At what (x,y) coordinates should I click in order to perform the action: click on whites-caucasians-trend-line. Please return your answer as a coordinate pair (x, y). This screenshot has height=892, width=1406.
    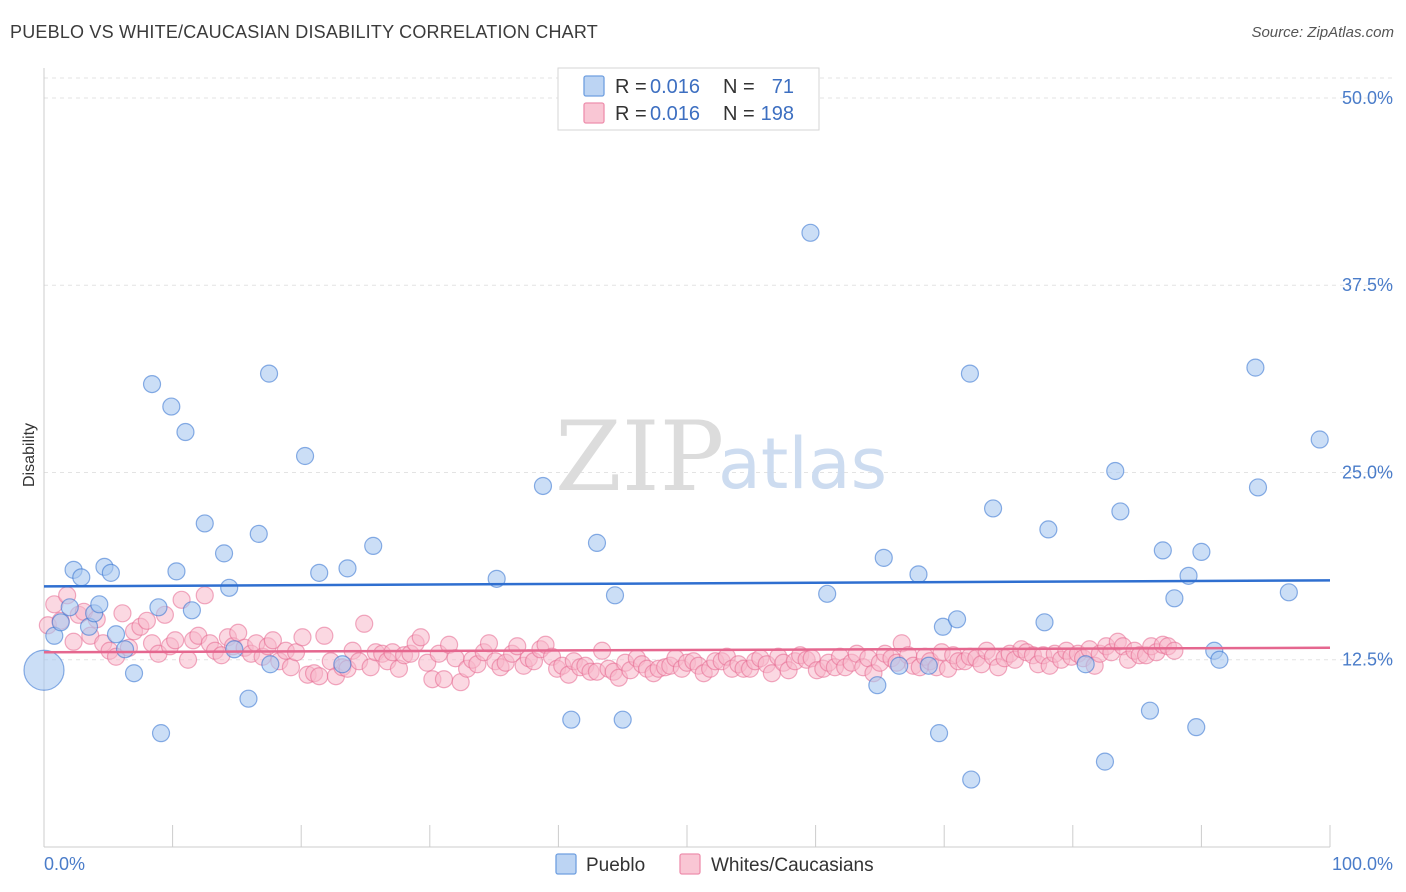
    Looking at the image, I should click on (687, 650).